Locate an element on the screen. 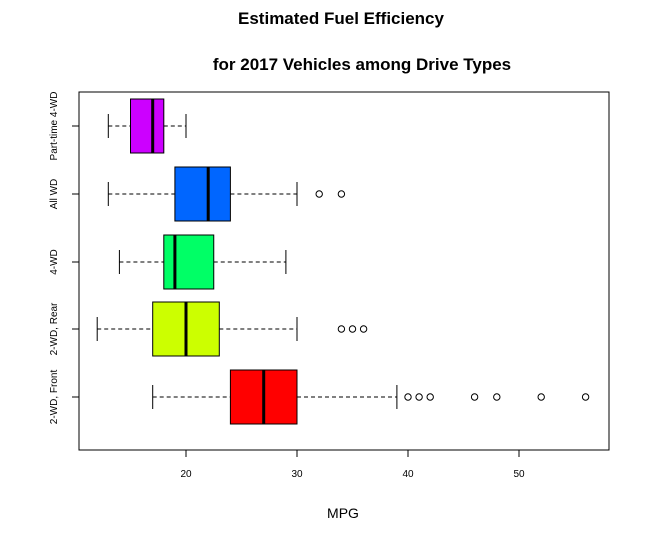 The height and width of the screenshot is (542, 646). y-tick-label: 2-WD, Rear is located at coordinates (54, 328).